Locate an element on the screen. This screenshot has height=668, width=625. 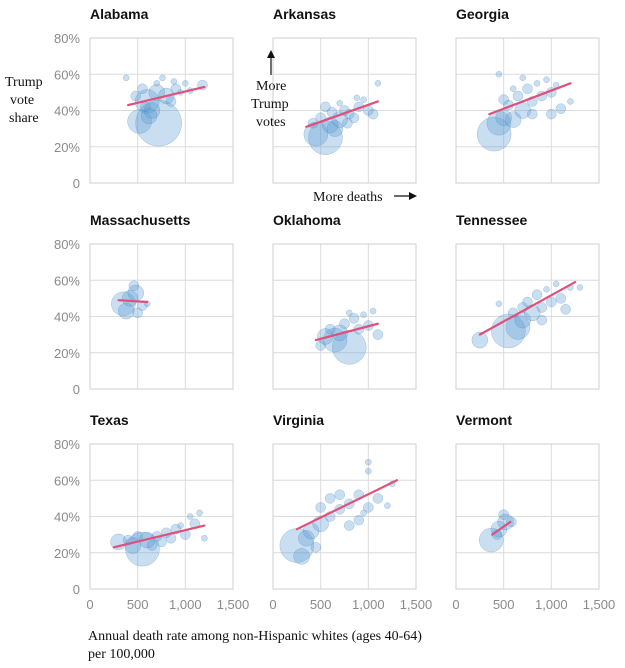
panel-texas: Texas 0 20% 40% 60% 80% 0 500 1,000 1,500 is located at coordinates (151, 512).